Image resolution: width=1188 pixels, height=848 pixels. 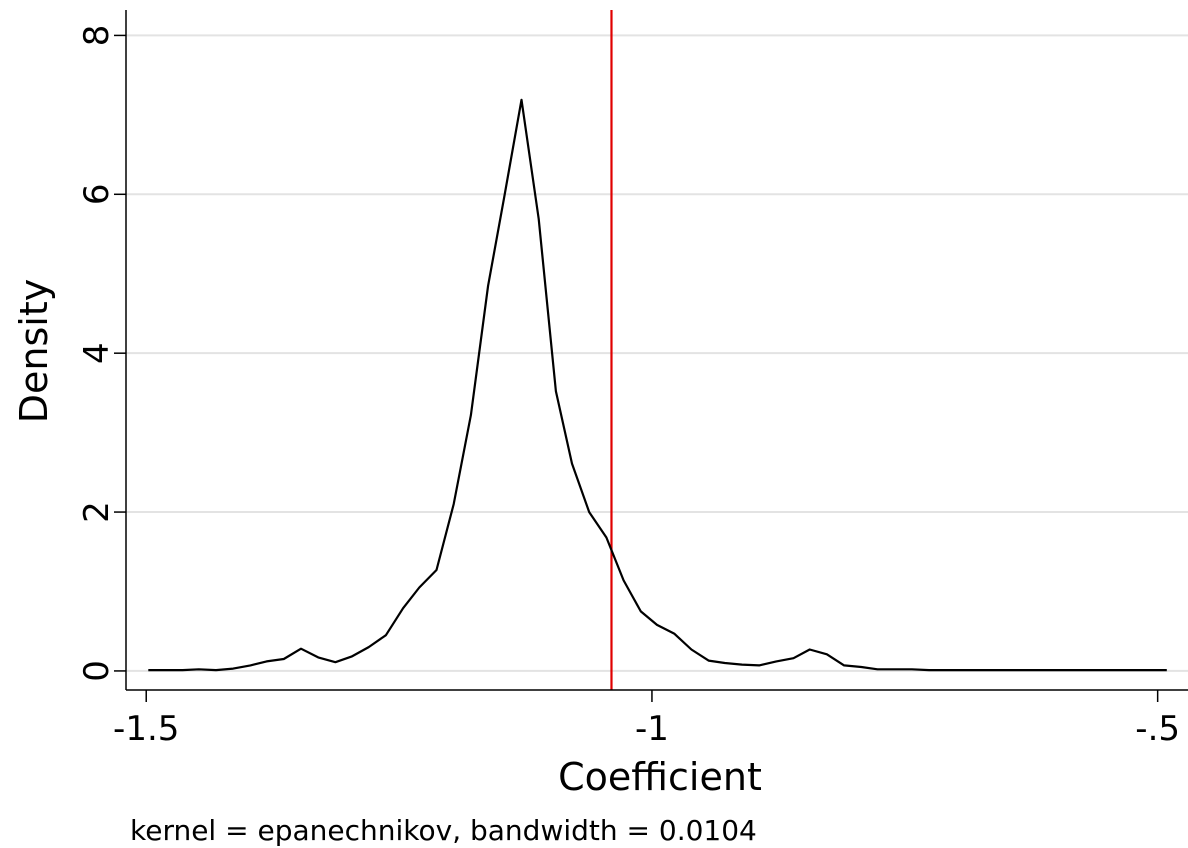 What do you see at coordinates (146, 729) in the screenshot?
I see `x-tick-label-0: -1.5` at bounding box center [146, 729].